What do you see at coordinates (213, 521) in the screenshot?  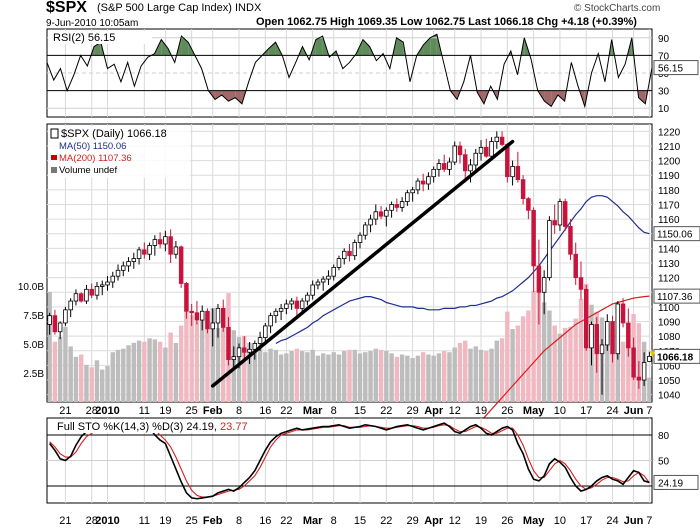 I see `sto-x-label: Feb` at bounding box center [213, 521].